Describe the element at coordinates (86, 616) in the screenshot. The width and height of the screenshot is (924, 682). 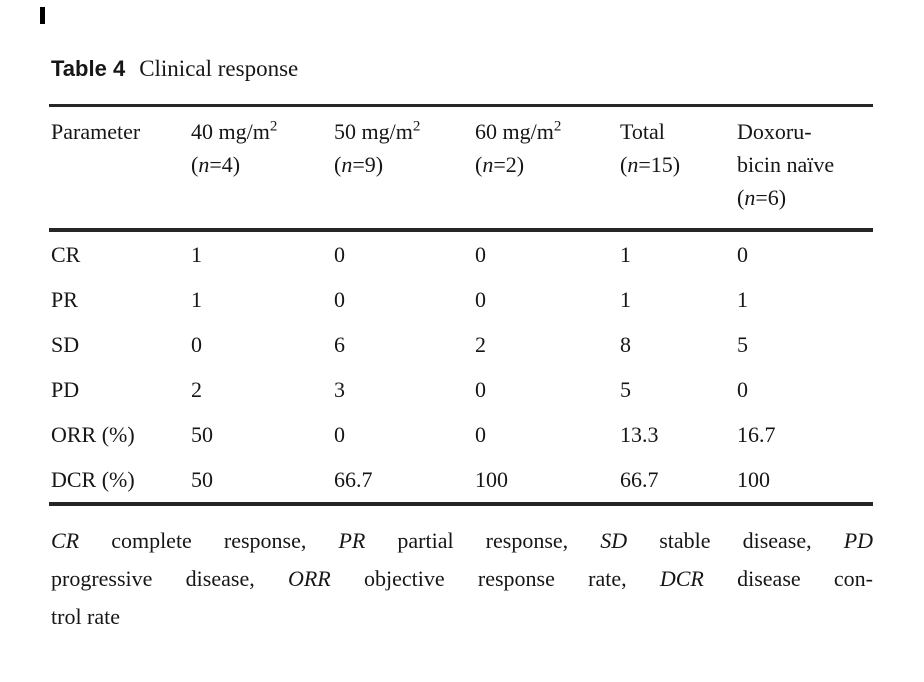
I see `footnote-line: trol rate` at that location.